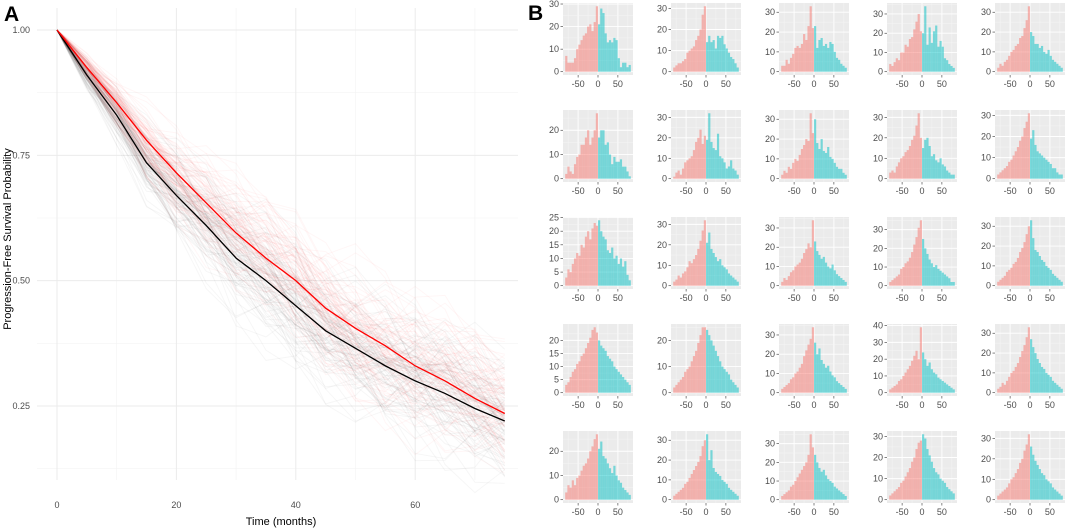 This screenshot has width=1065, height=530. I want to click on histogram-24: 0 10 20 30 -50 0 50, so click(915, 474).